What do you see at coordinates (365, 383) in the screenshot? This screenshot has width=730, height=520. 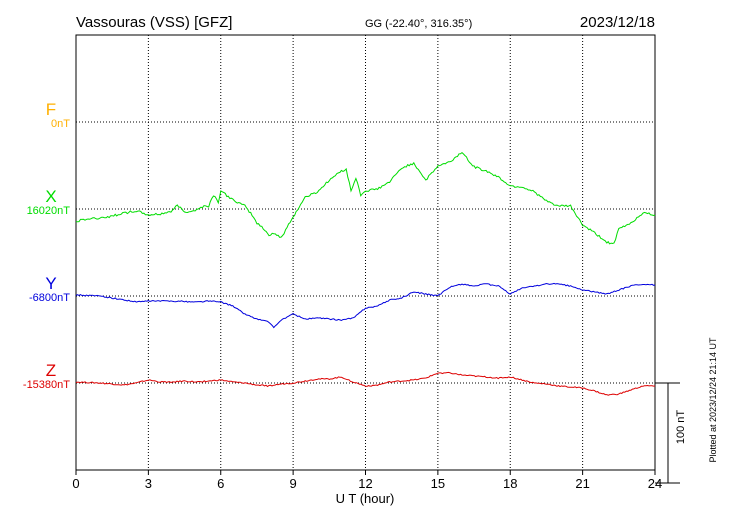 I see `trace-z` at bounding box center [365, 383].